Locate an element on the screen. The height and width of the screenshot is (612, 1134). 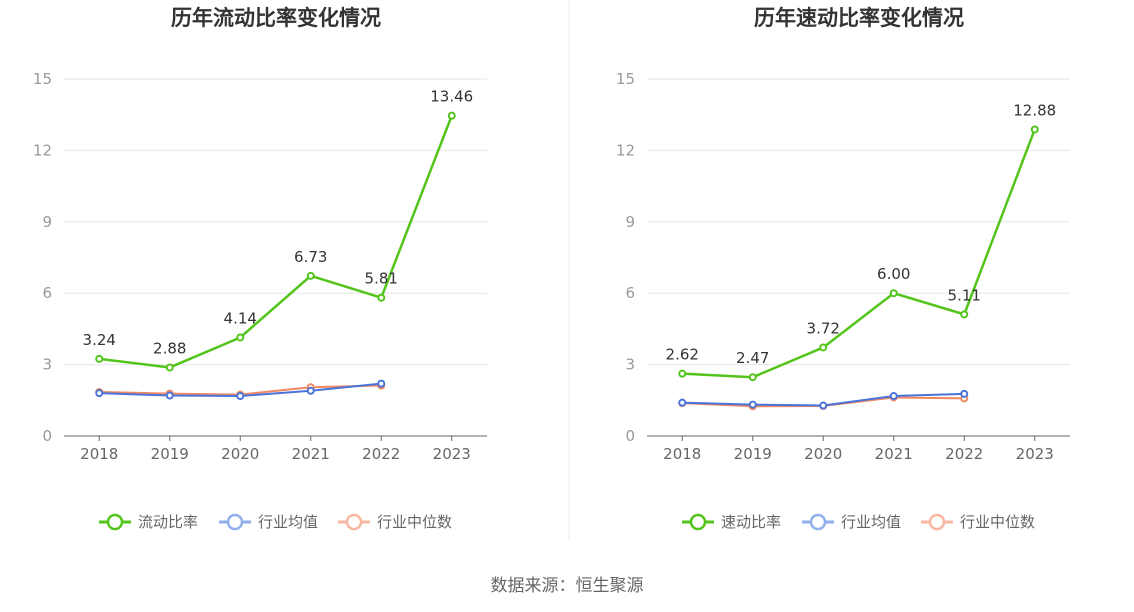
data-label: 6.00 is located at coordinates (893, 274).